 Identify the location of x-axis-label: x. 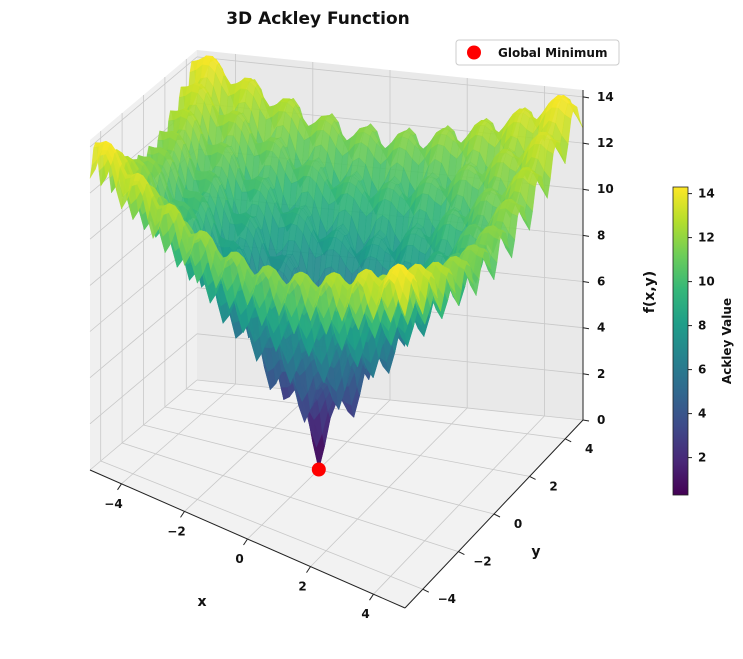
(201, 602).